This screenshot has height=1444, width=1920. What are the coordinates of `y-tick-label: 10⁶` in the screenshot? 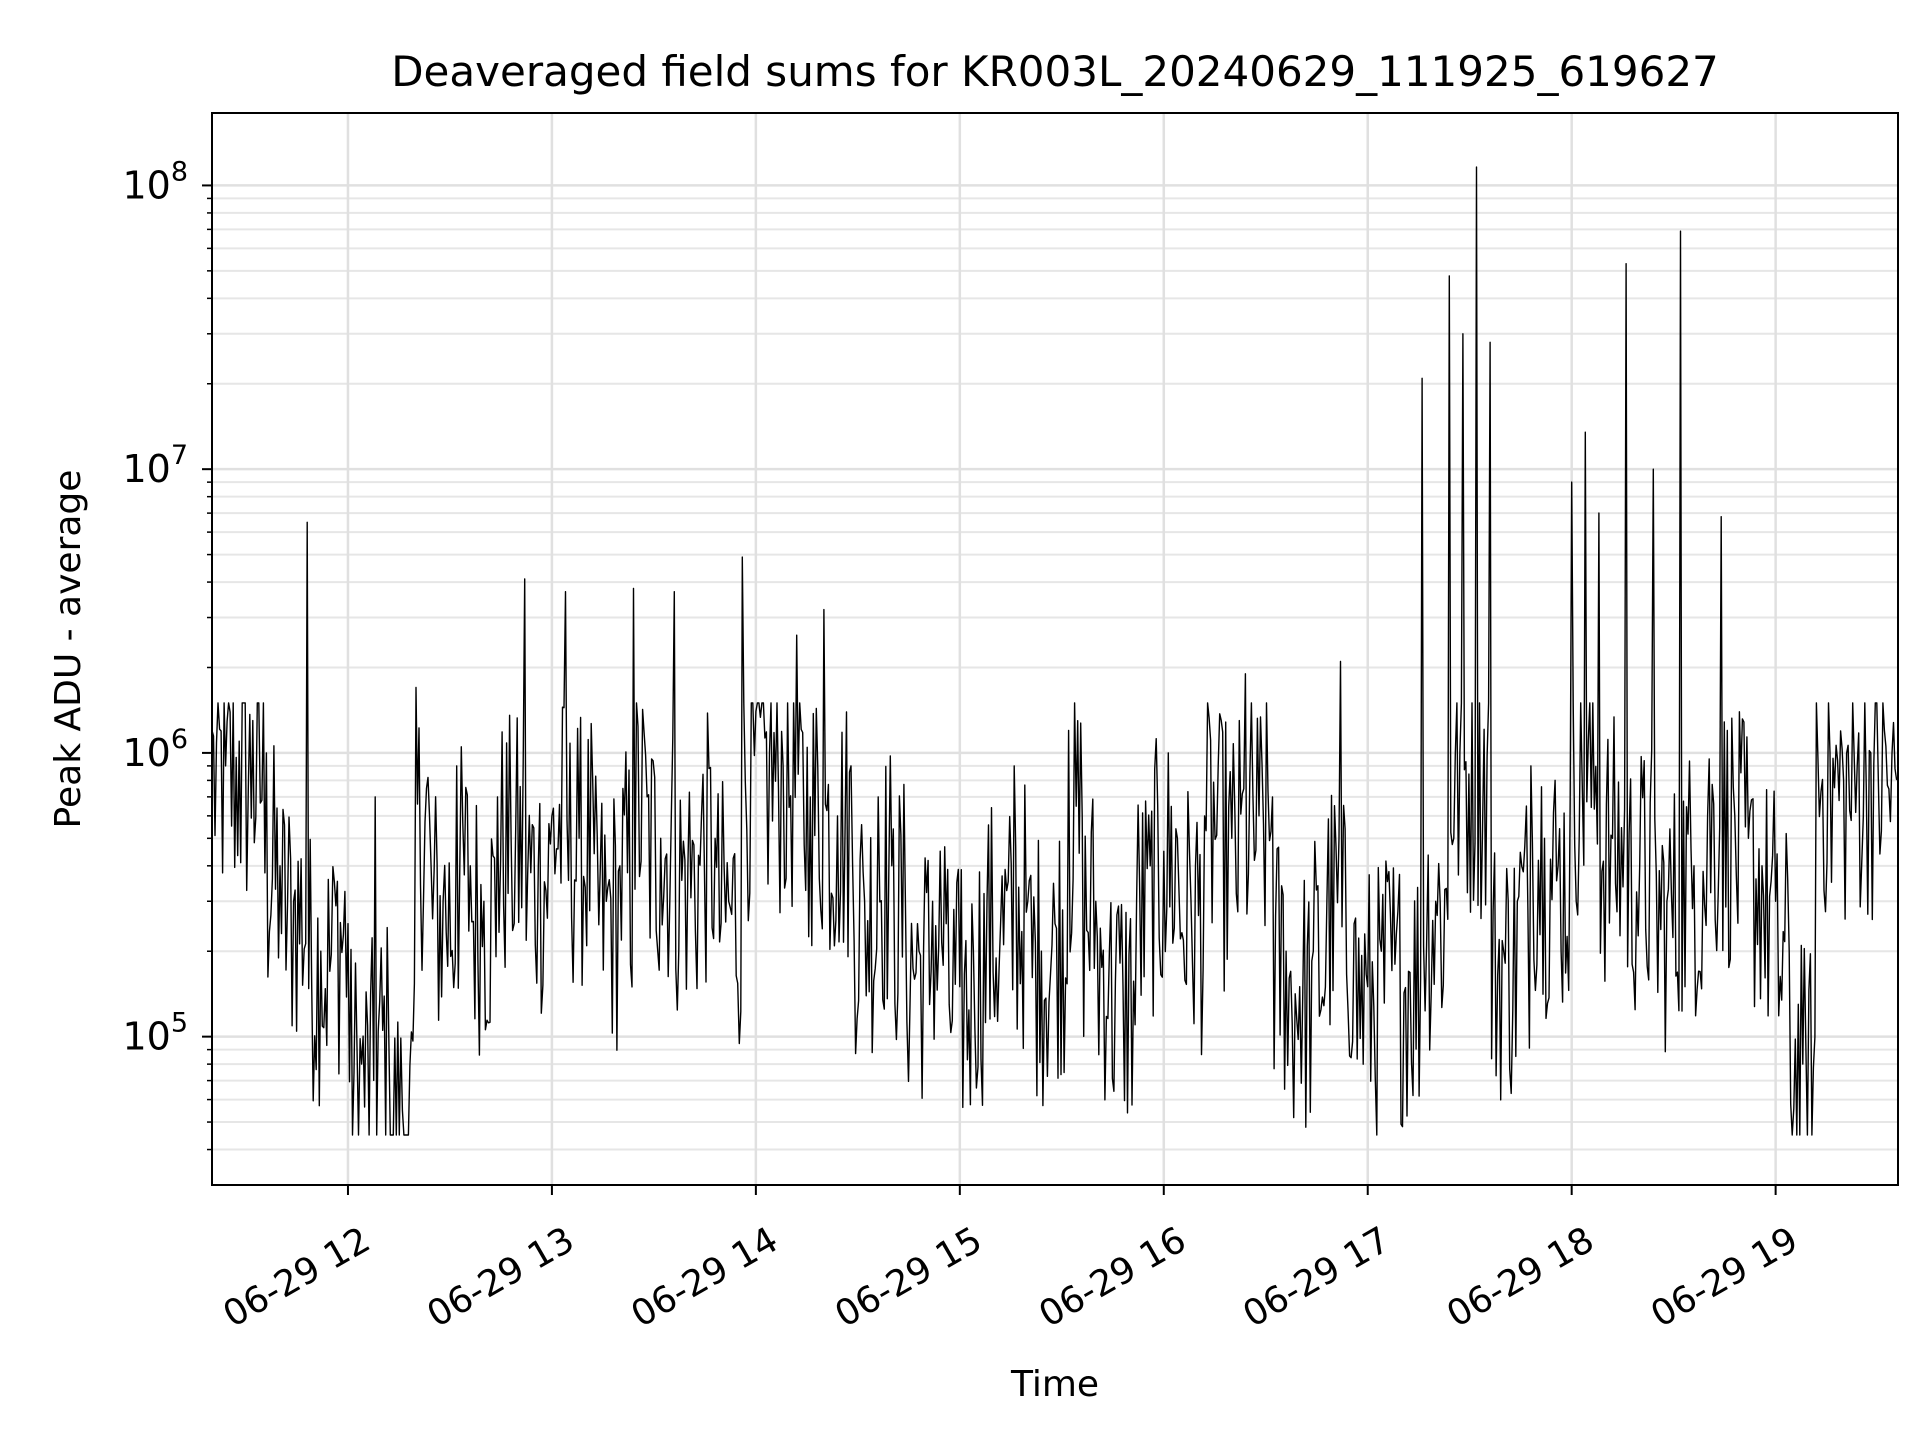 It's located at (155, 749).